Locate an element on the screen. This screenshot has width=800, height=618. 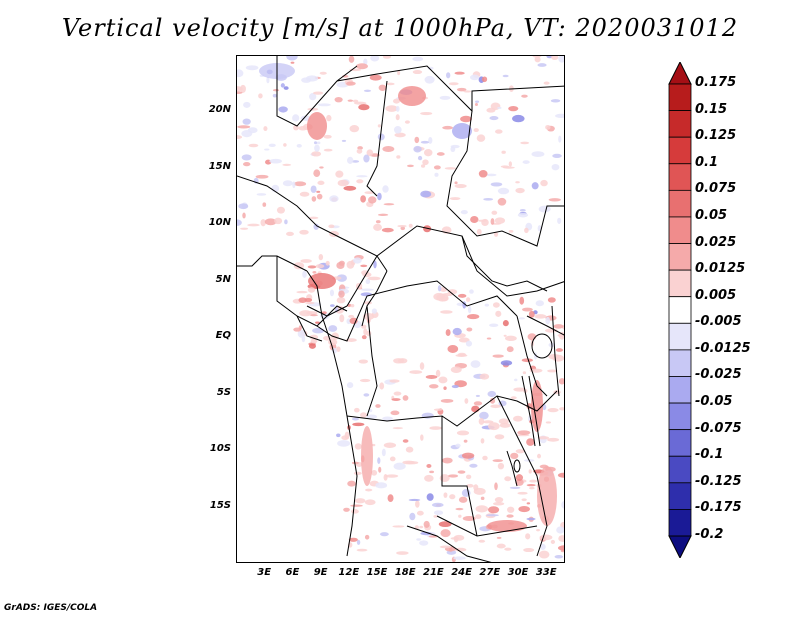
colorbar-level-label: 0.05 is located at coordinates (711, 215).